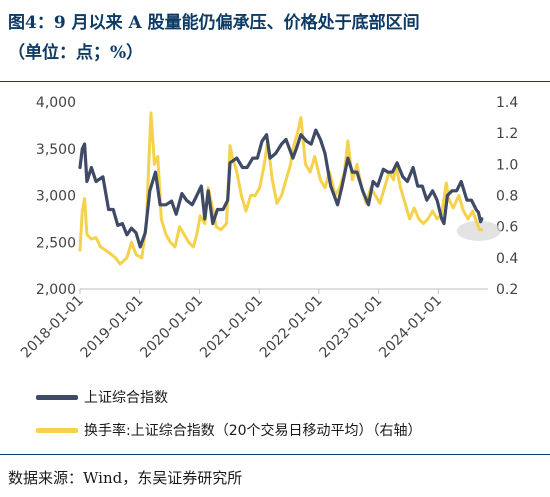 This screenshot has width=550, height=497. Describe the element at coordinates (507, 259) in the screenshot. I see `y-right-tick-label: 0.4` at that location.